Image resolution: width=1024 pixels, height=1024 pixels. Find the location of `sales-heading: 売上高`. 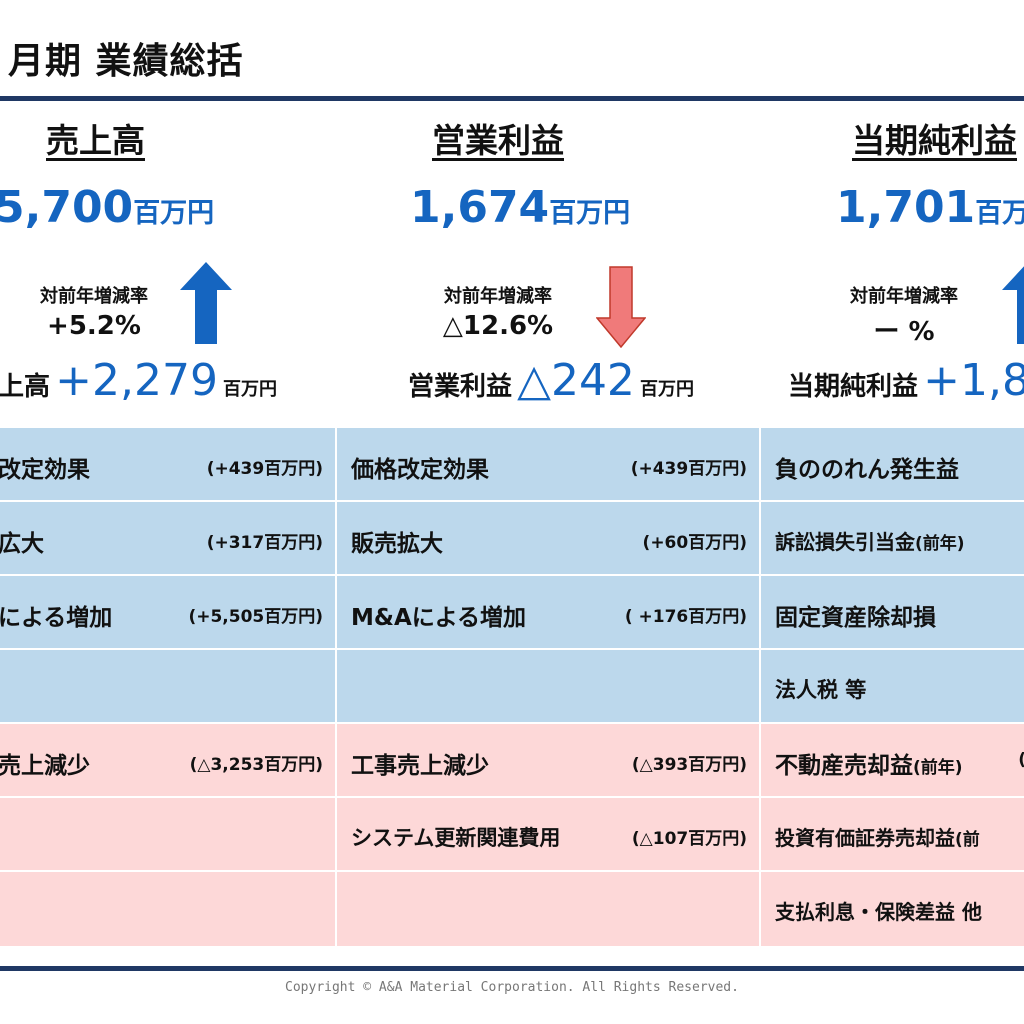

sales-heading: 売上高 is located at coordinates (95, 140).